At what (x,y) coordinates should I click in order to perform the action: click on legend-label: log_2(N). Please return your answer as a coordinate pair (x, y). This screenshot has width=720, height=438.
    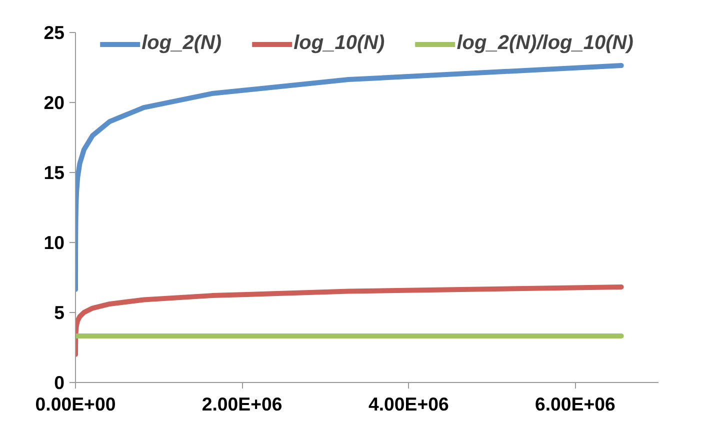
    Looking at the image, I should click on (182, 43).